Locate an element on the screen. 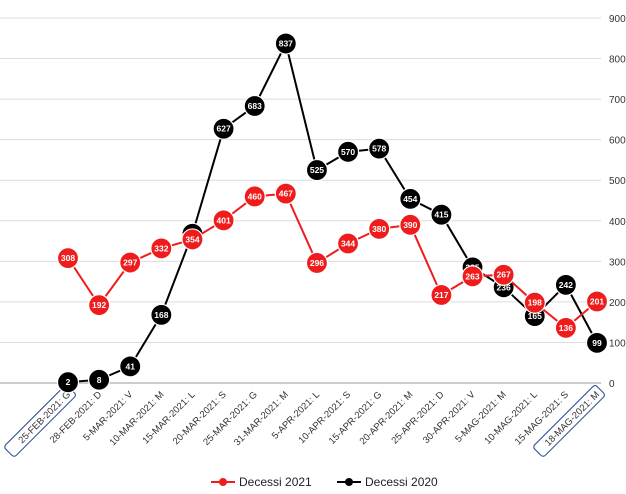  data-label: 415 is located at coordinates (441, 215).